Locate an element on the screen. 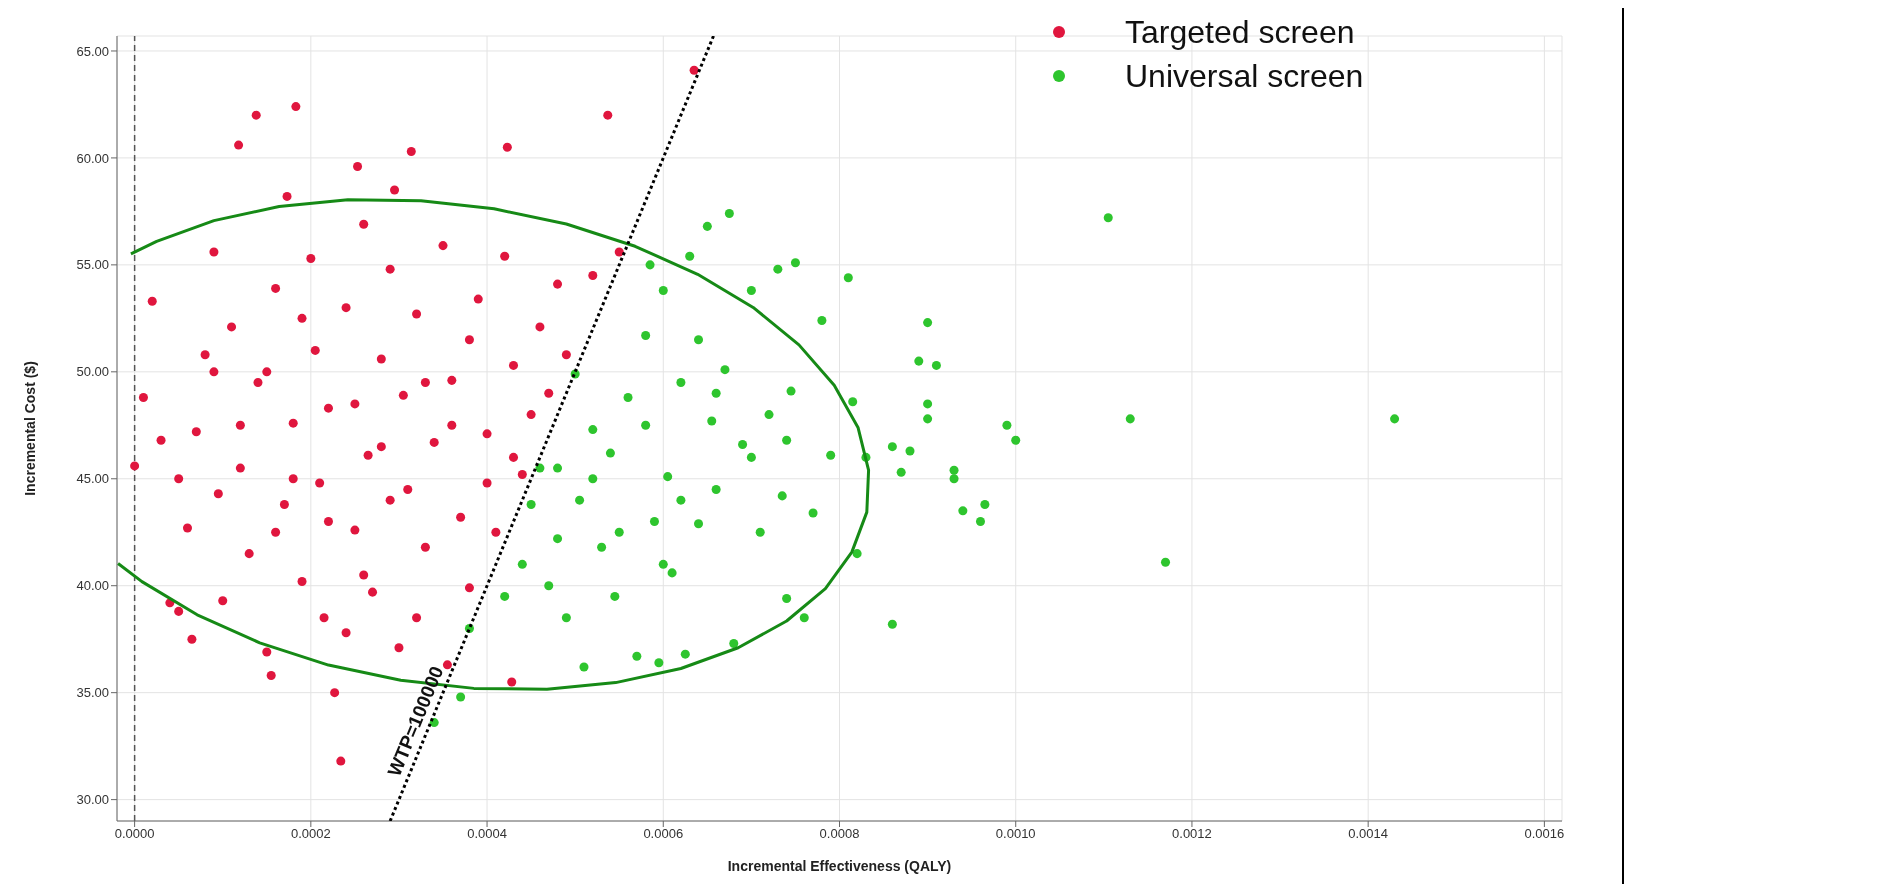  x-tick-label: 0.0010 is located at coordinates (1015, 834).